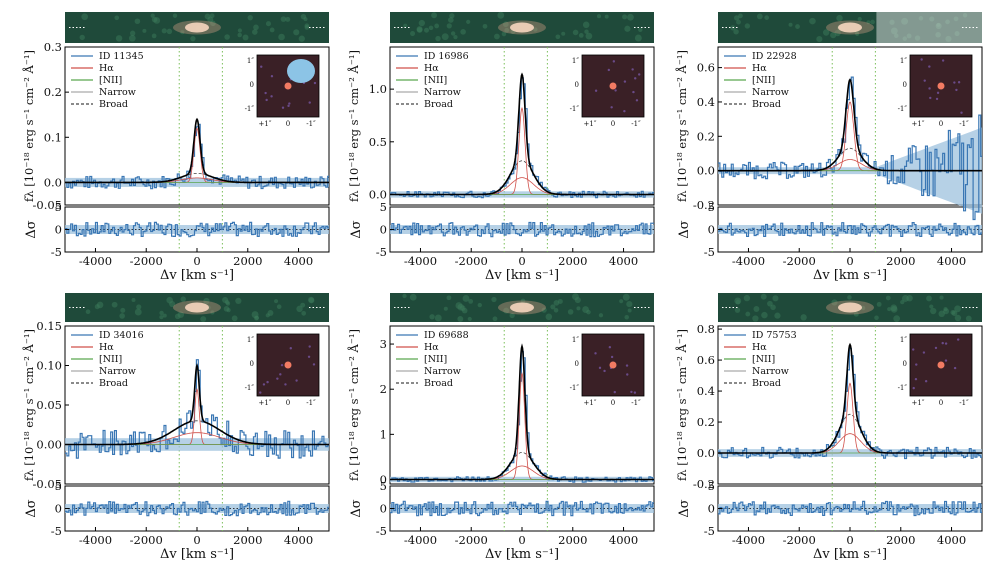 The height and width of the screenshot is (570, 1000). Describe the element at coordinates (197, 508) in the screenshot. I see `residual-band` at that location.